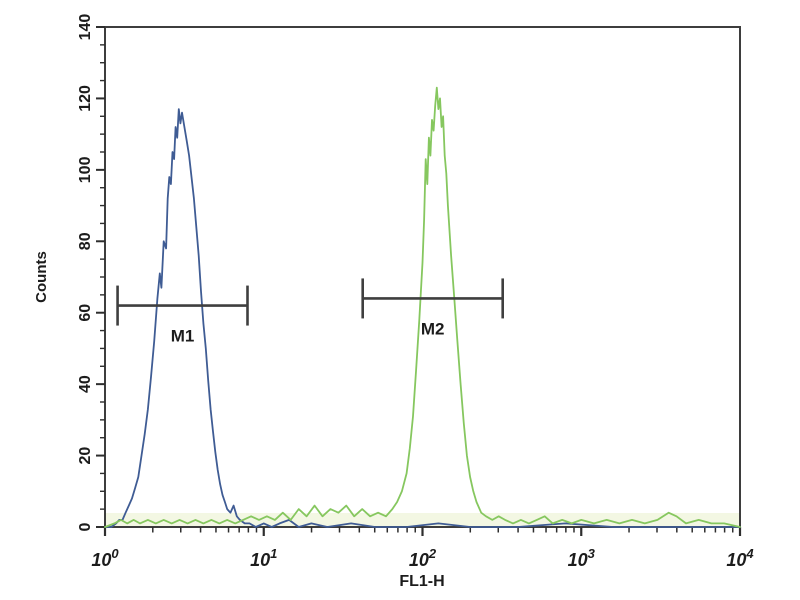 Image resolution: width=800 pixels, height=600 pixels. What do you see at coordinates (182, 315) in the screenshot?
I see `gate-marker-m1: M1` at bounding box center [182, 315].